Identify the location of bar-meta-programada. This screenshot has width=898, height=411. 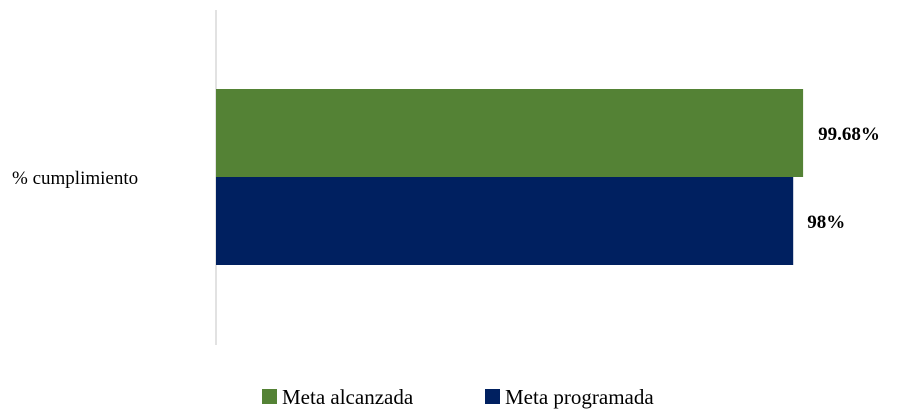
(505, 221).